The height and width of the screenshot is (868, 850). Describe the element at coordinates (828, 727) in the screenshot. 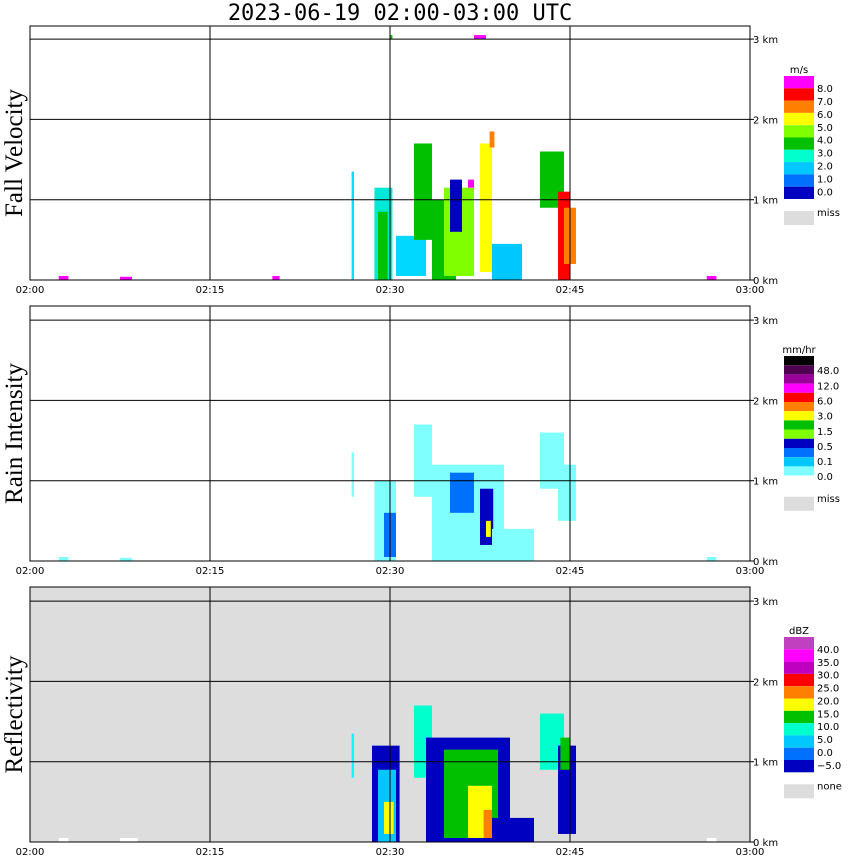

I see `colorbar-label: 10.0` at that location.